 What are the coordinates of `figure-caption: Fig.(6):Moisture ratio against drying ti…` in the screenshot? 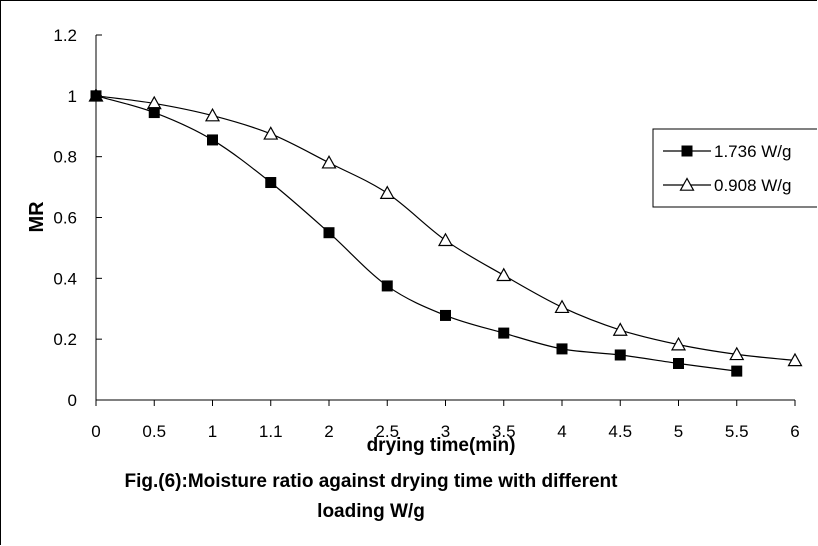 It's located at (371, 497).